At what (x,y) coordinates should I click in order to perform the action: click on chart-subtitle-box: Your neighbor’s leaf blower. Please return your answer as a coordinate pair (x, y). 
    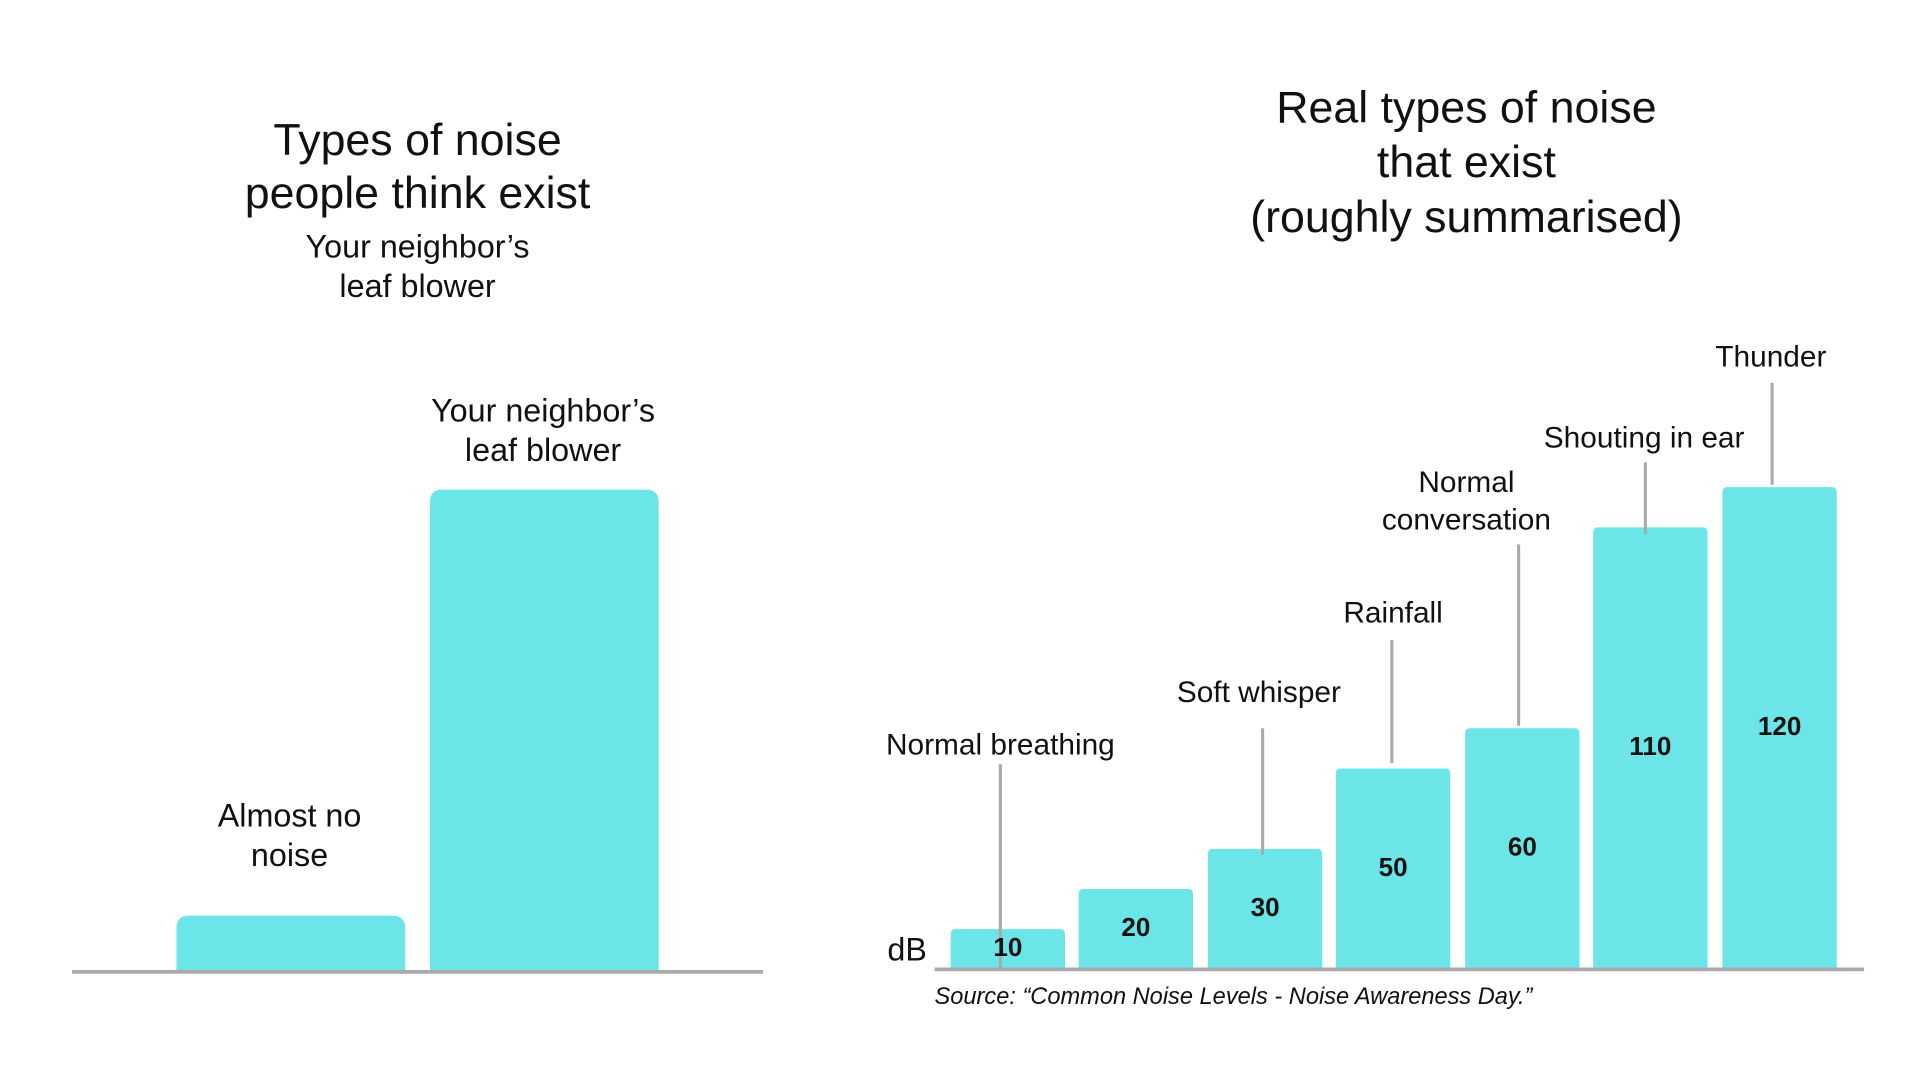
    Looking at the image, I should click on (417, 265).